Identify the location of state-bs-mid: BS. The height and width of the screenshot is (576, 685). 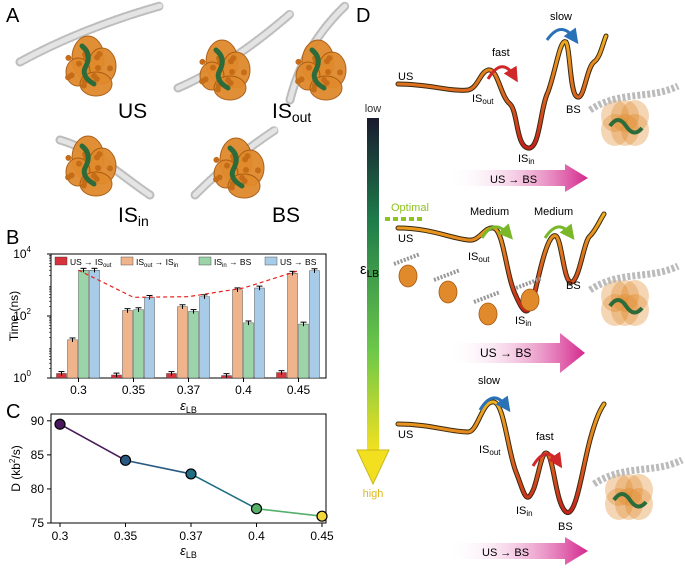
(573, 286).